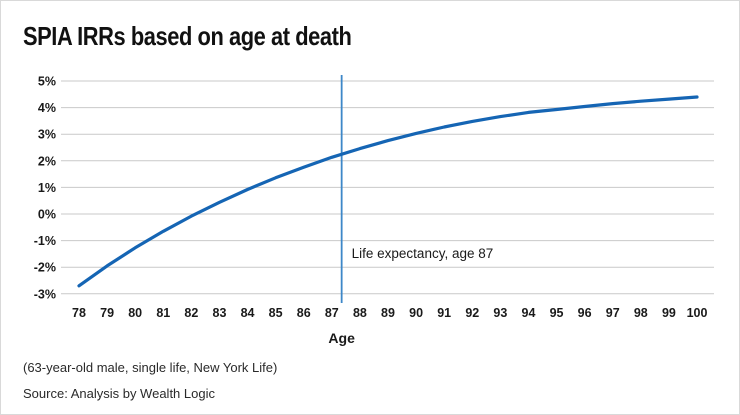  Describe the element at coordinates (135, 313) in the screenshot. I see `x-tick-label: 80` at that location.